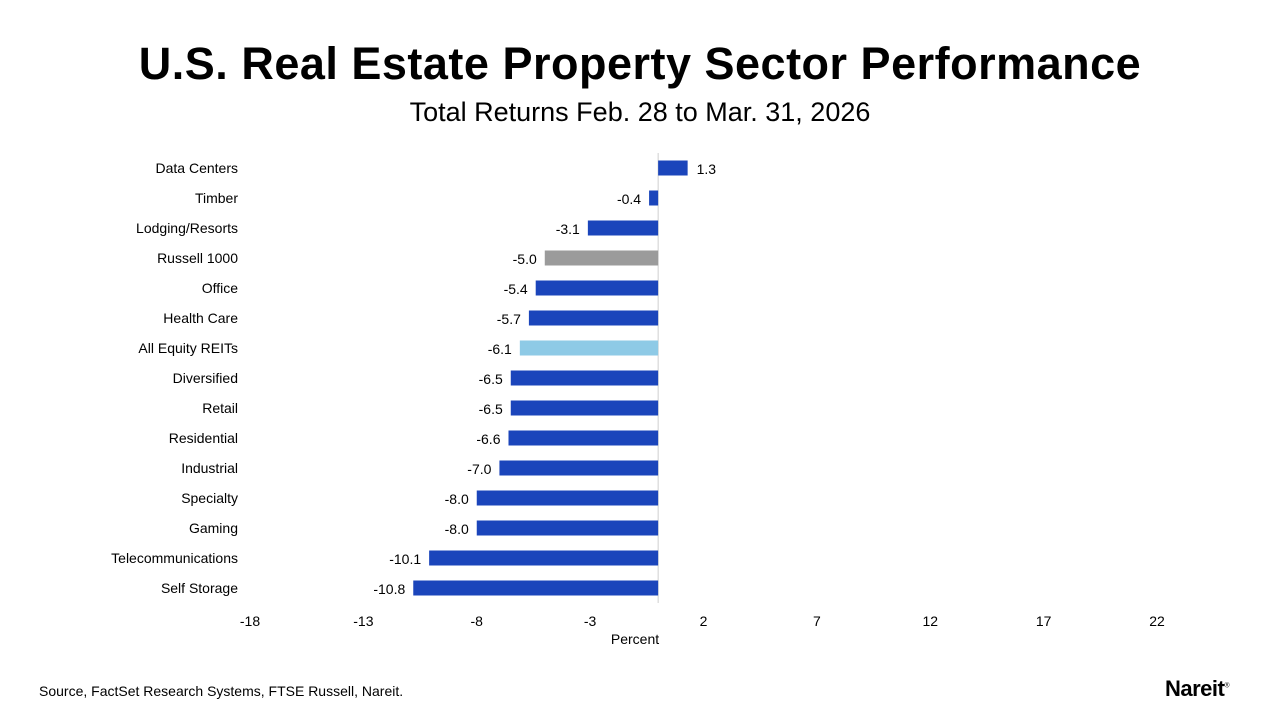  I want to click on category-label: Office, so click(220, 288).